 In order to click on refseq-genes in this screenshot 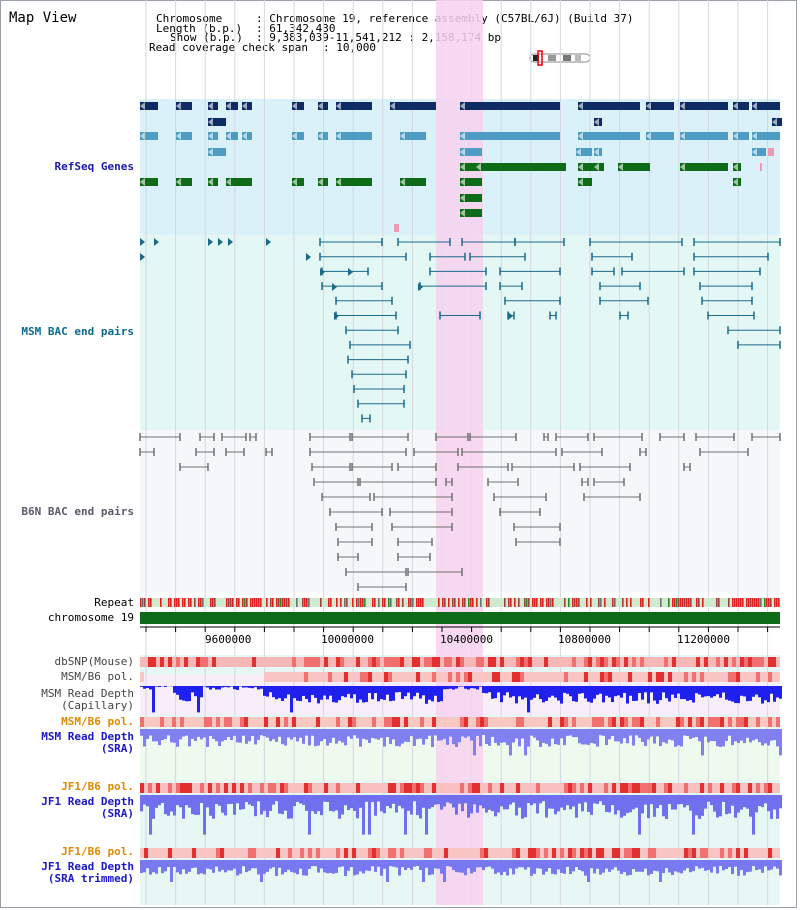, I will do `click(461, 167)`.